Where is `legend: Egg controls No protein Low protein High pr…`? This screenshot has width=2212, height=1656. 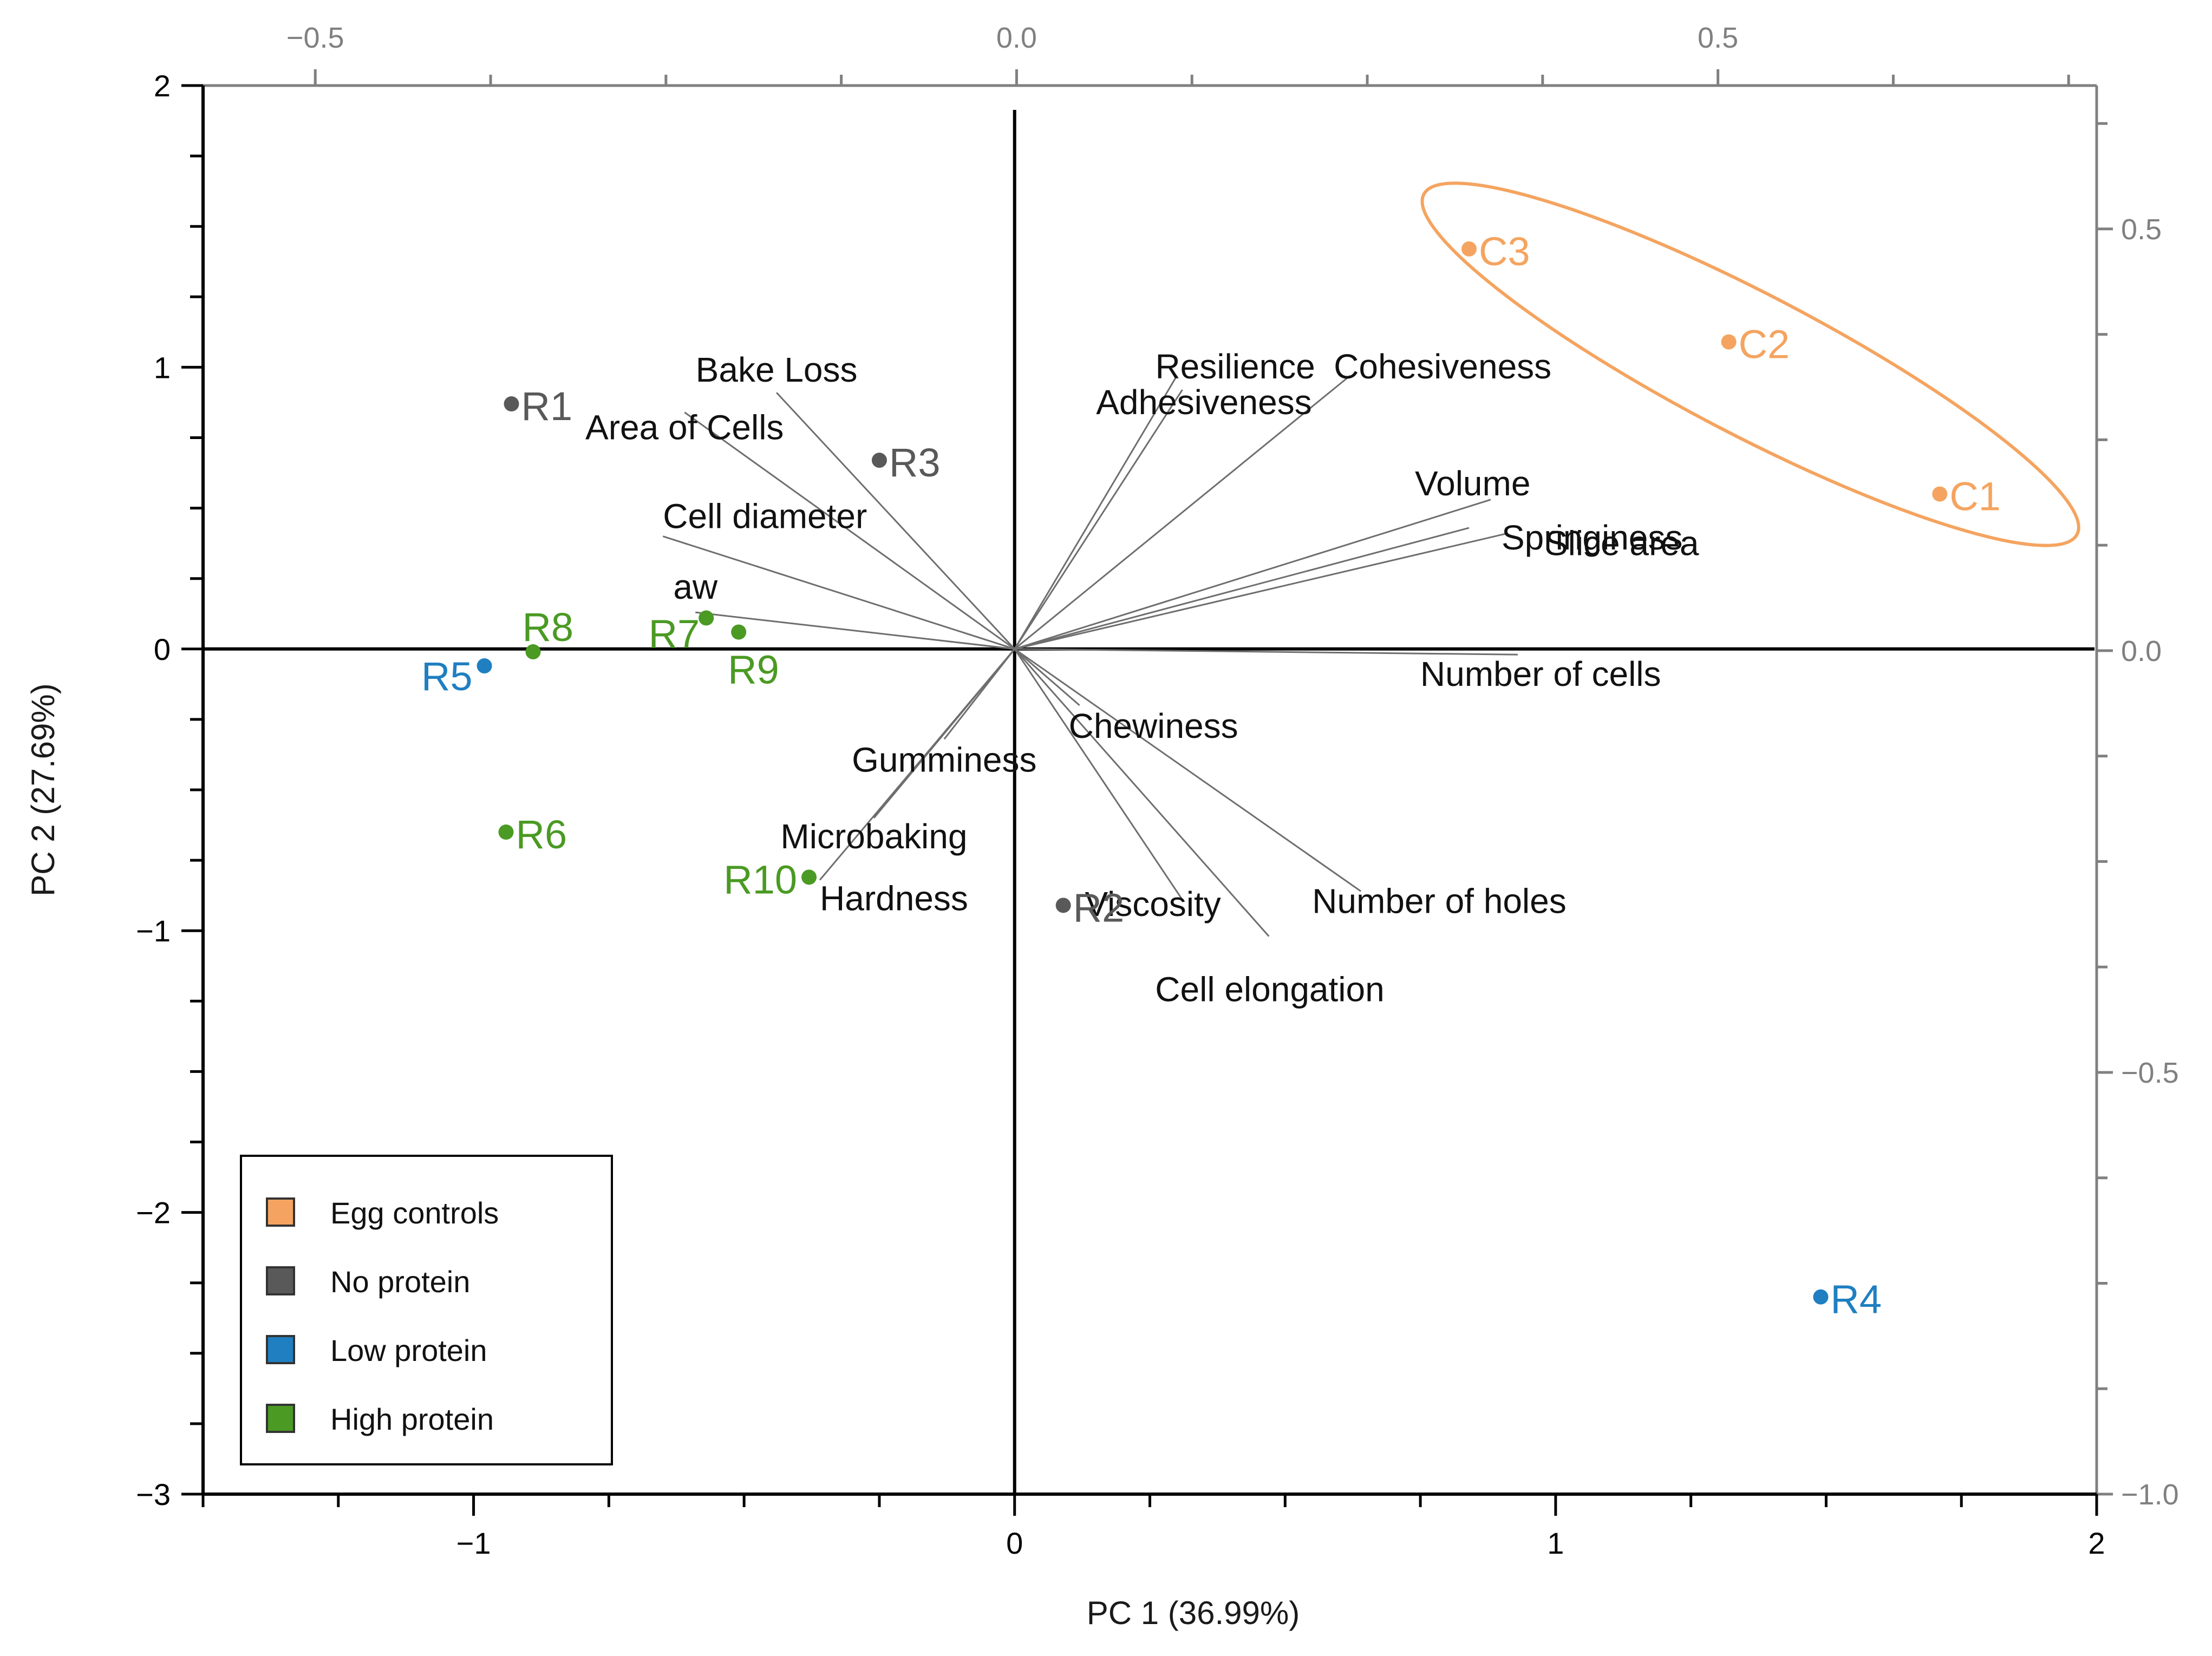
legend: Egg controls No protein Low protein High pr… is located at coordinates (427, 1310).